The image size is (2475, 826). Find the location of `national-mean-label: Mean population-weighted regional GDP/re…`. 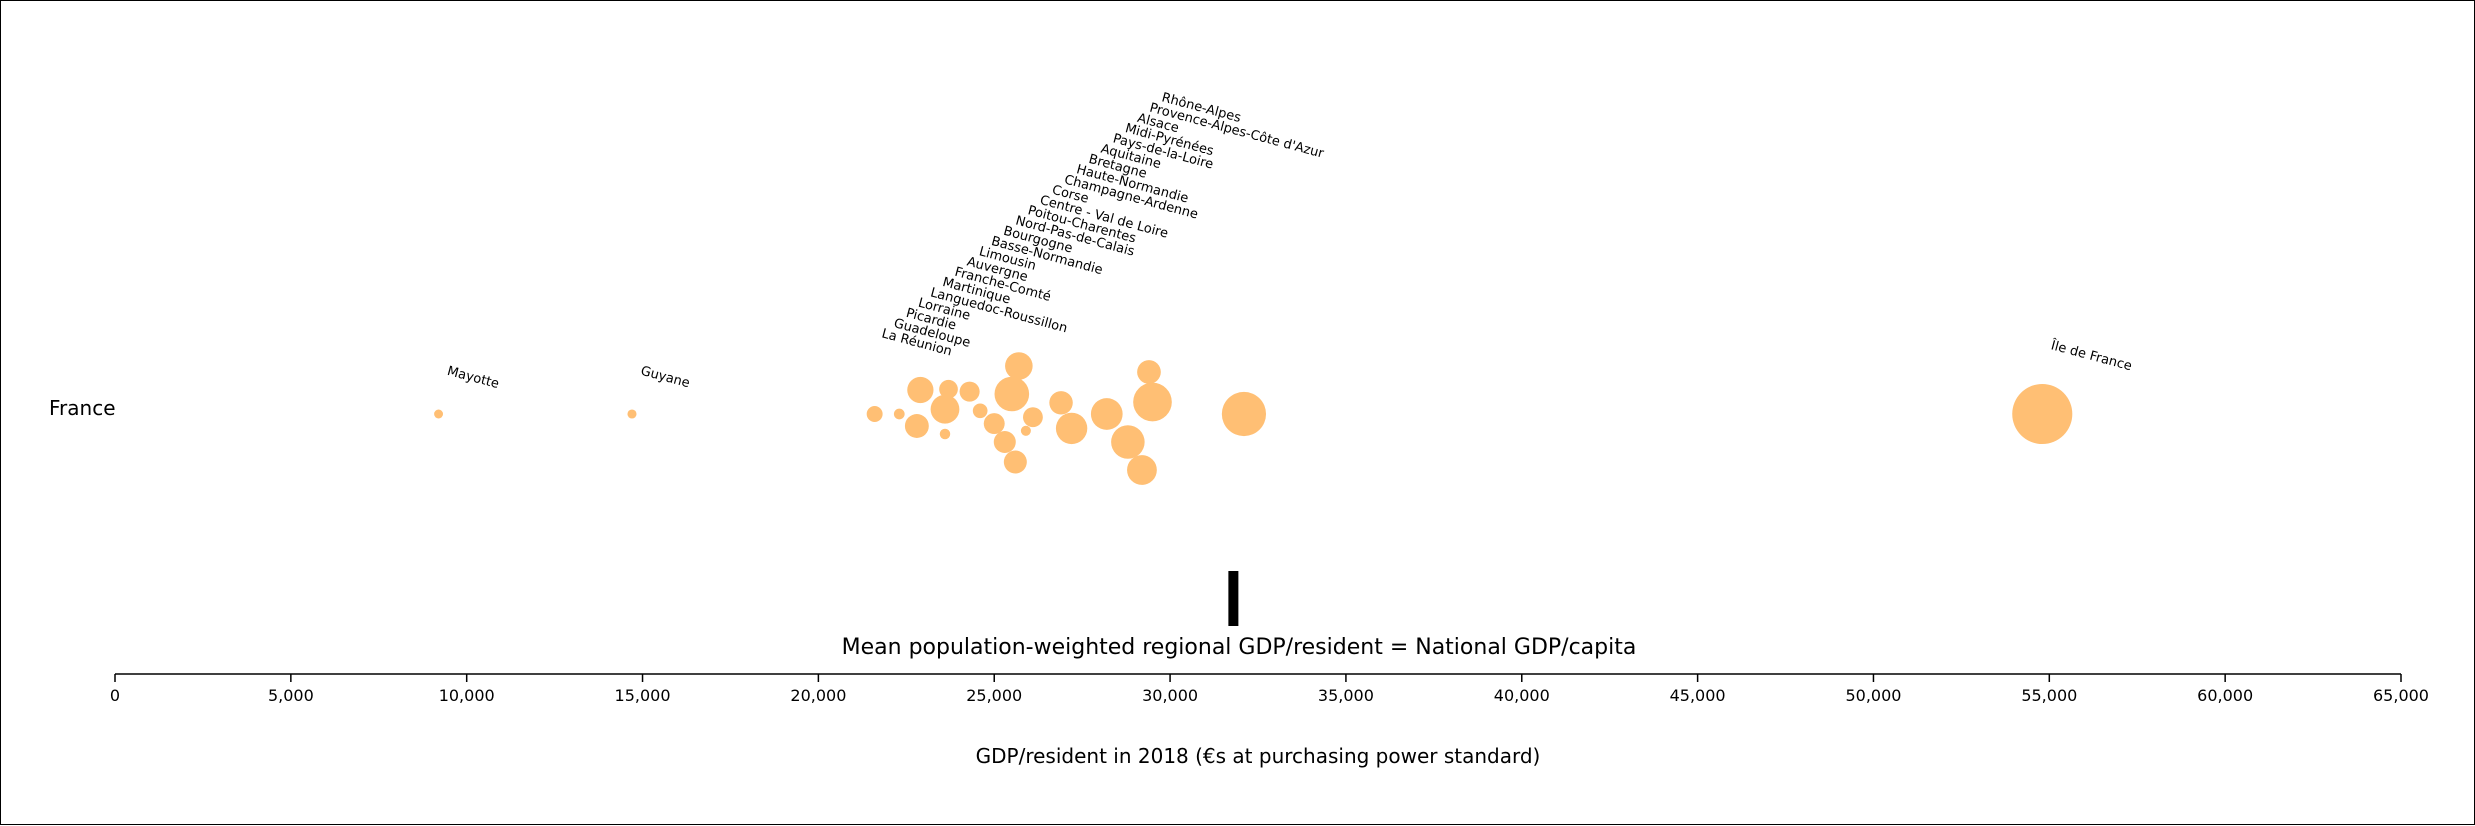

national-mean-label: Mean population-weighted regional GDP/re… is located at coordinates (1239, 647).